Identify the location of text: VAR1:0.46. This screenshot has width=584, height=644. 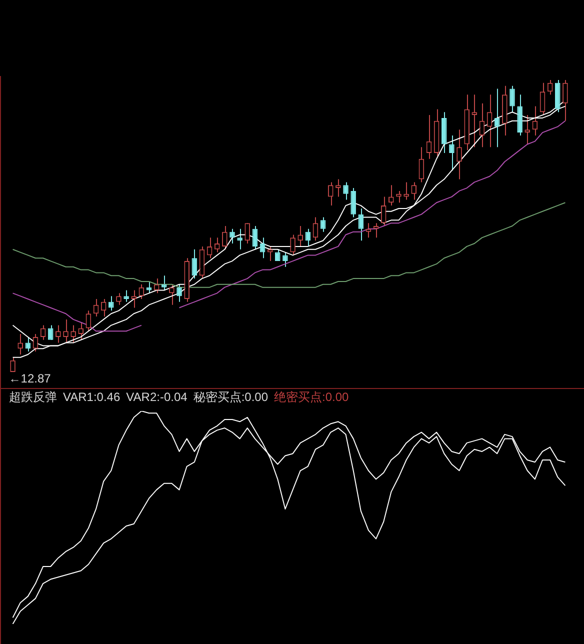
(91, 397).